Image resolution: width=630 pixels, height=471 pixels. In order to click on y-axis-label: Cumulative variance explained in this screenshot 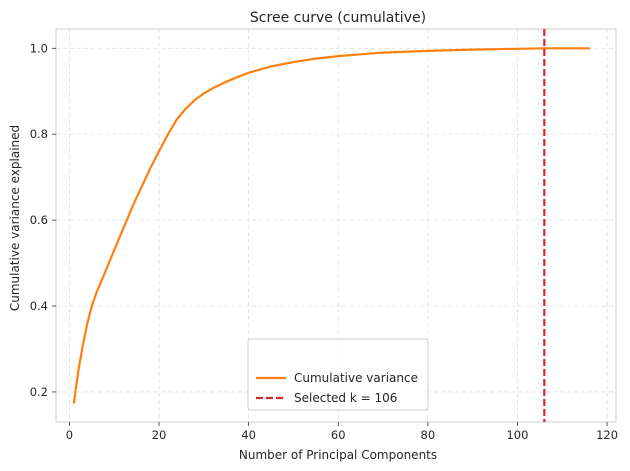, I will do `click(15, 218)`.